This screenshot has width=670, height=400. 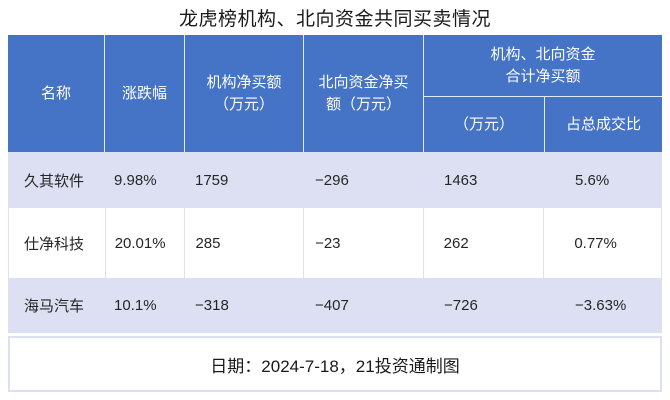 What do you see at coordinates (484, 124) in the screenshot?
I see `header-combined-amount: （万元）` at bounding box center [484, 124].